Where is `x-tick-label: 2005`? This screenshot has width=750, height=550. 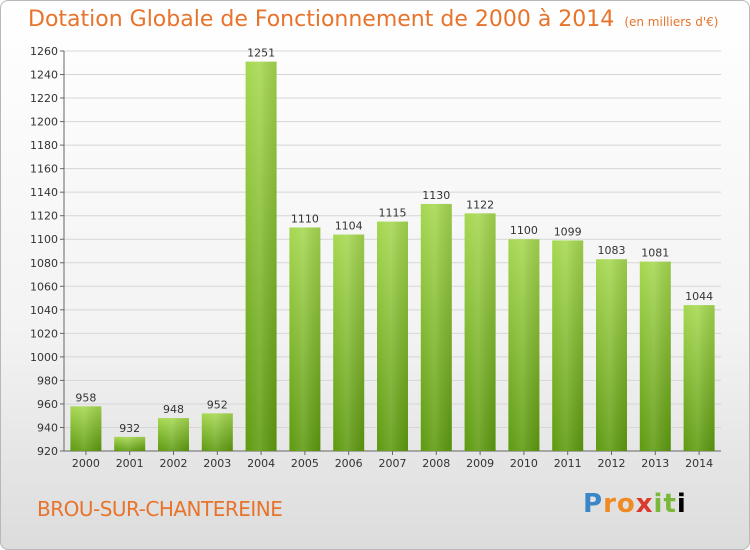
x-tick-label: 2005 is located at coordinates (305, 463).